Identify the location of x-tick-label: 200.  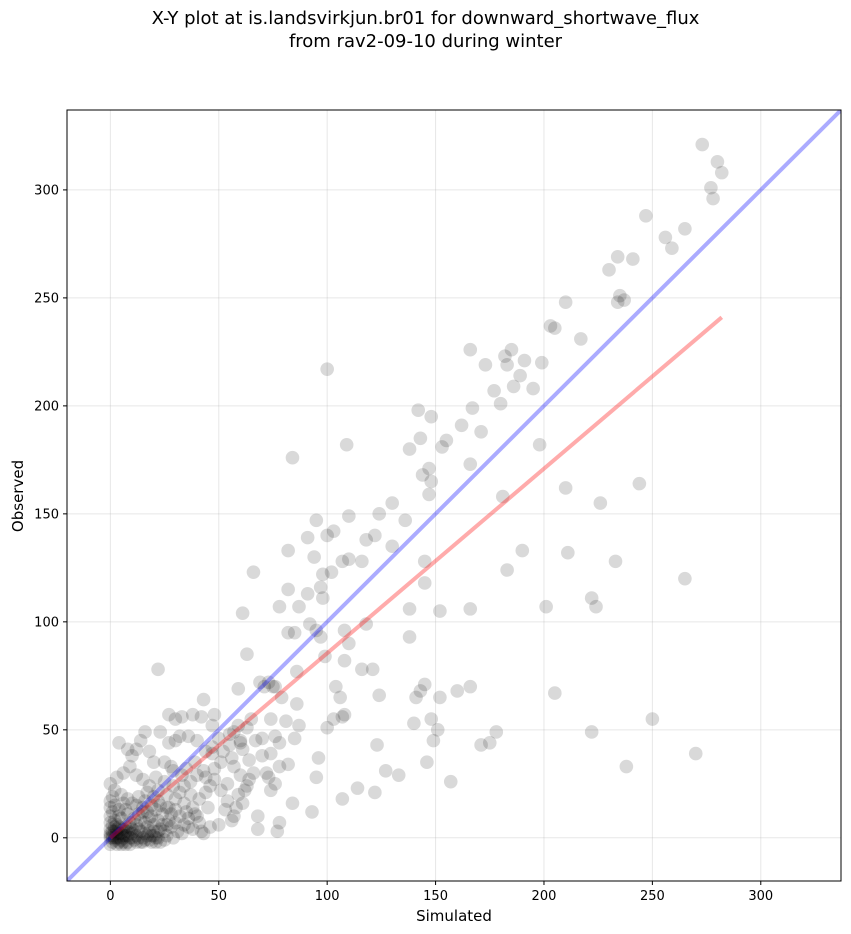
(544, 896).